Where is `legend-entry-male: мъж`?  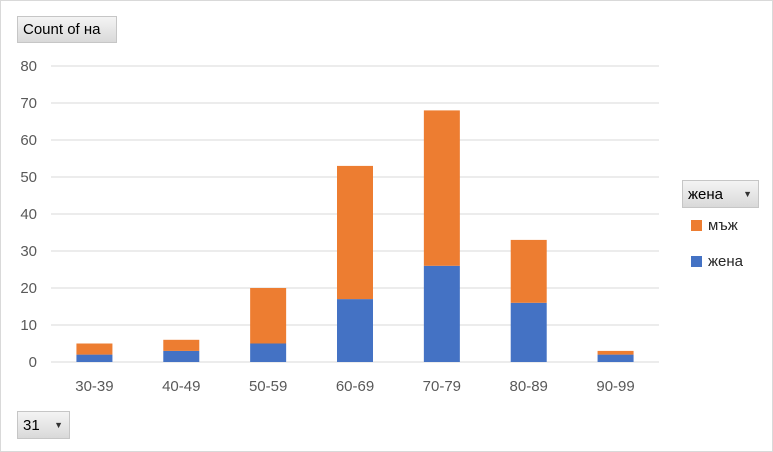
legend-entry-male: мъж is located at coordinates (714, 225).